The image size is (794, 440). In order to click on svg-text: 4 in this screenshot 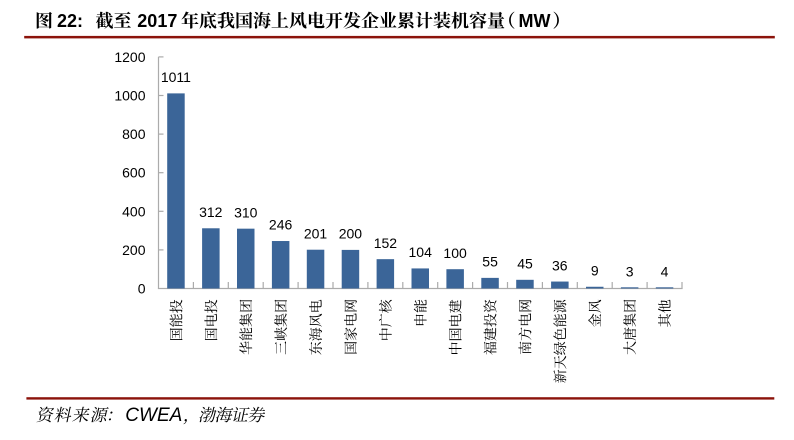, I will do `click(665, 271)`.